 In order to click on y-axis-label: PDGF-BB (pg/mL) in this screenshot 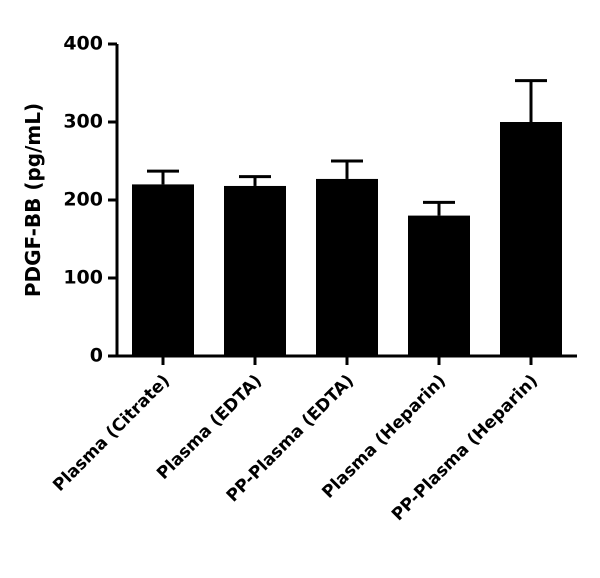, I will do `click(33, 200)`.